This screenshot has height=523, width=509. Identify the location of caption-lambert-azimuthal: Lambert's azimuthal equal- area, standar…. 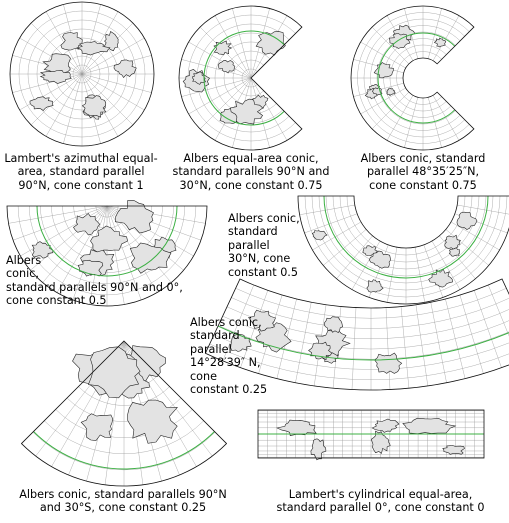
(81, 172).